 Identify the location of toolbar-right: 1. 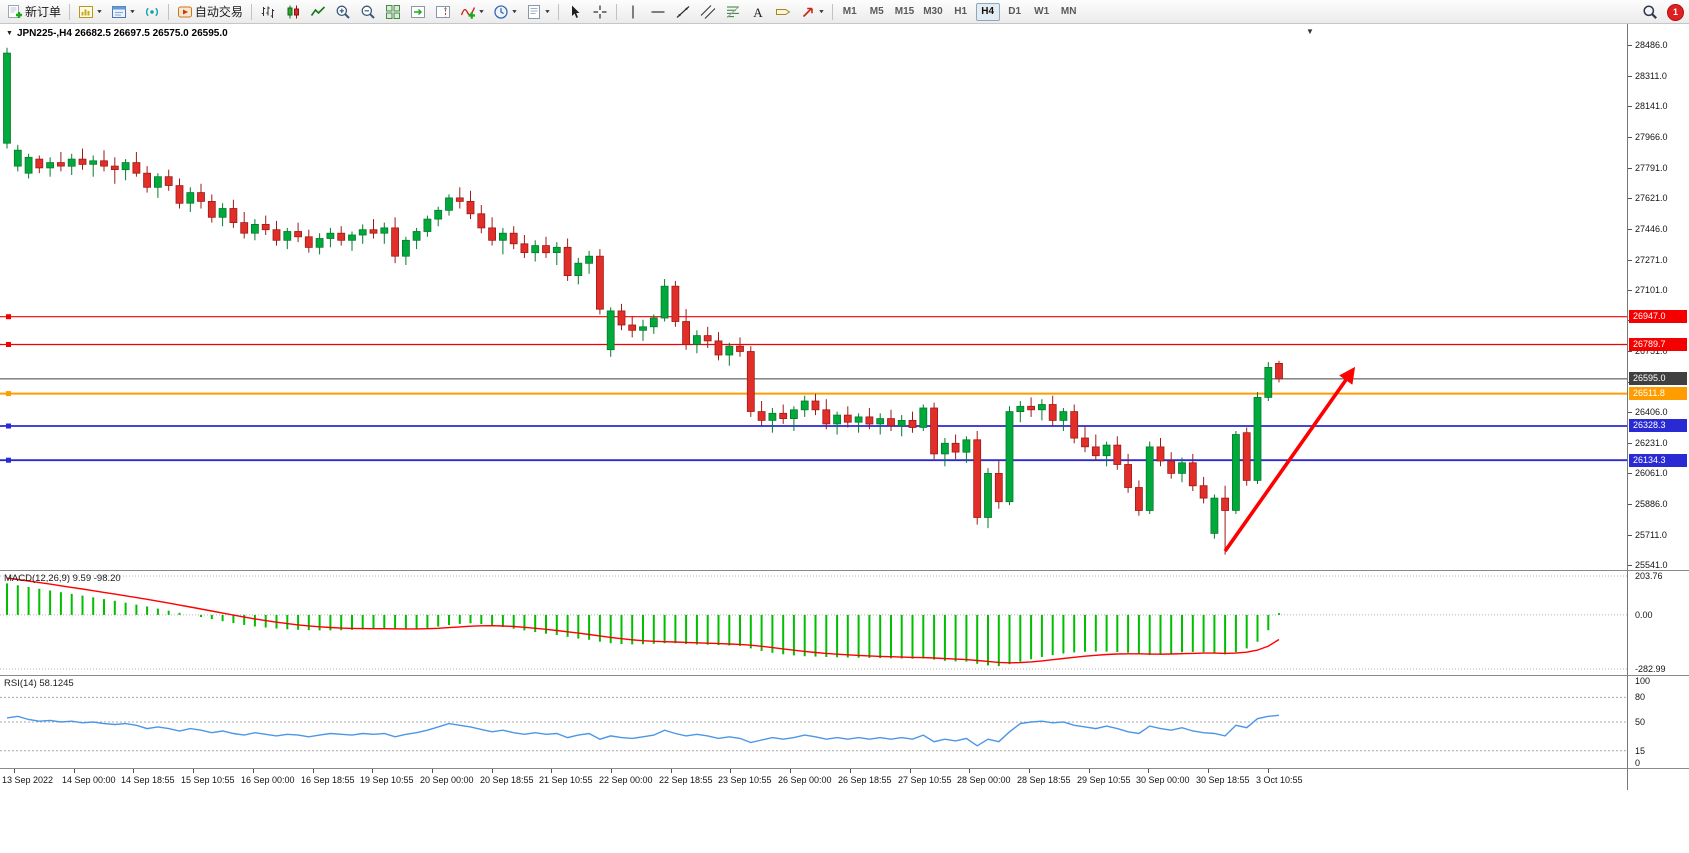
(1661, 12).